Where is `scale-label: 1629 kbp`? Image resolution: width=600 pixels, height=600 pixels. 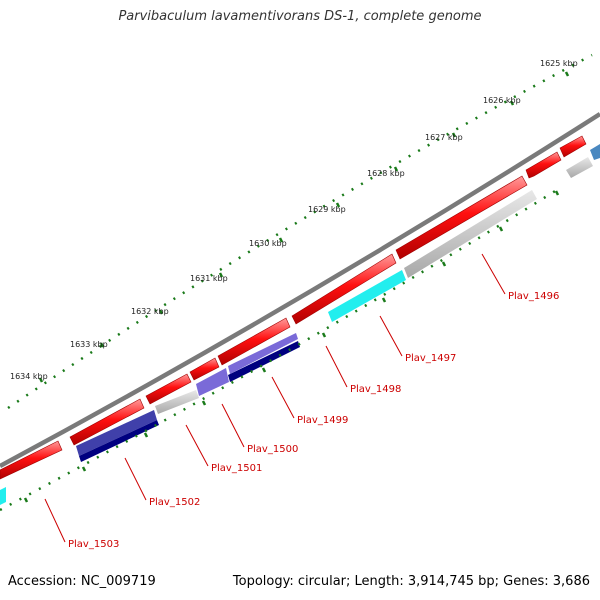
scale-label: 1629 kbp is located at coordinates (327, 209).